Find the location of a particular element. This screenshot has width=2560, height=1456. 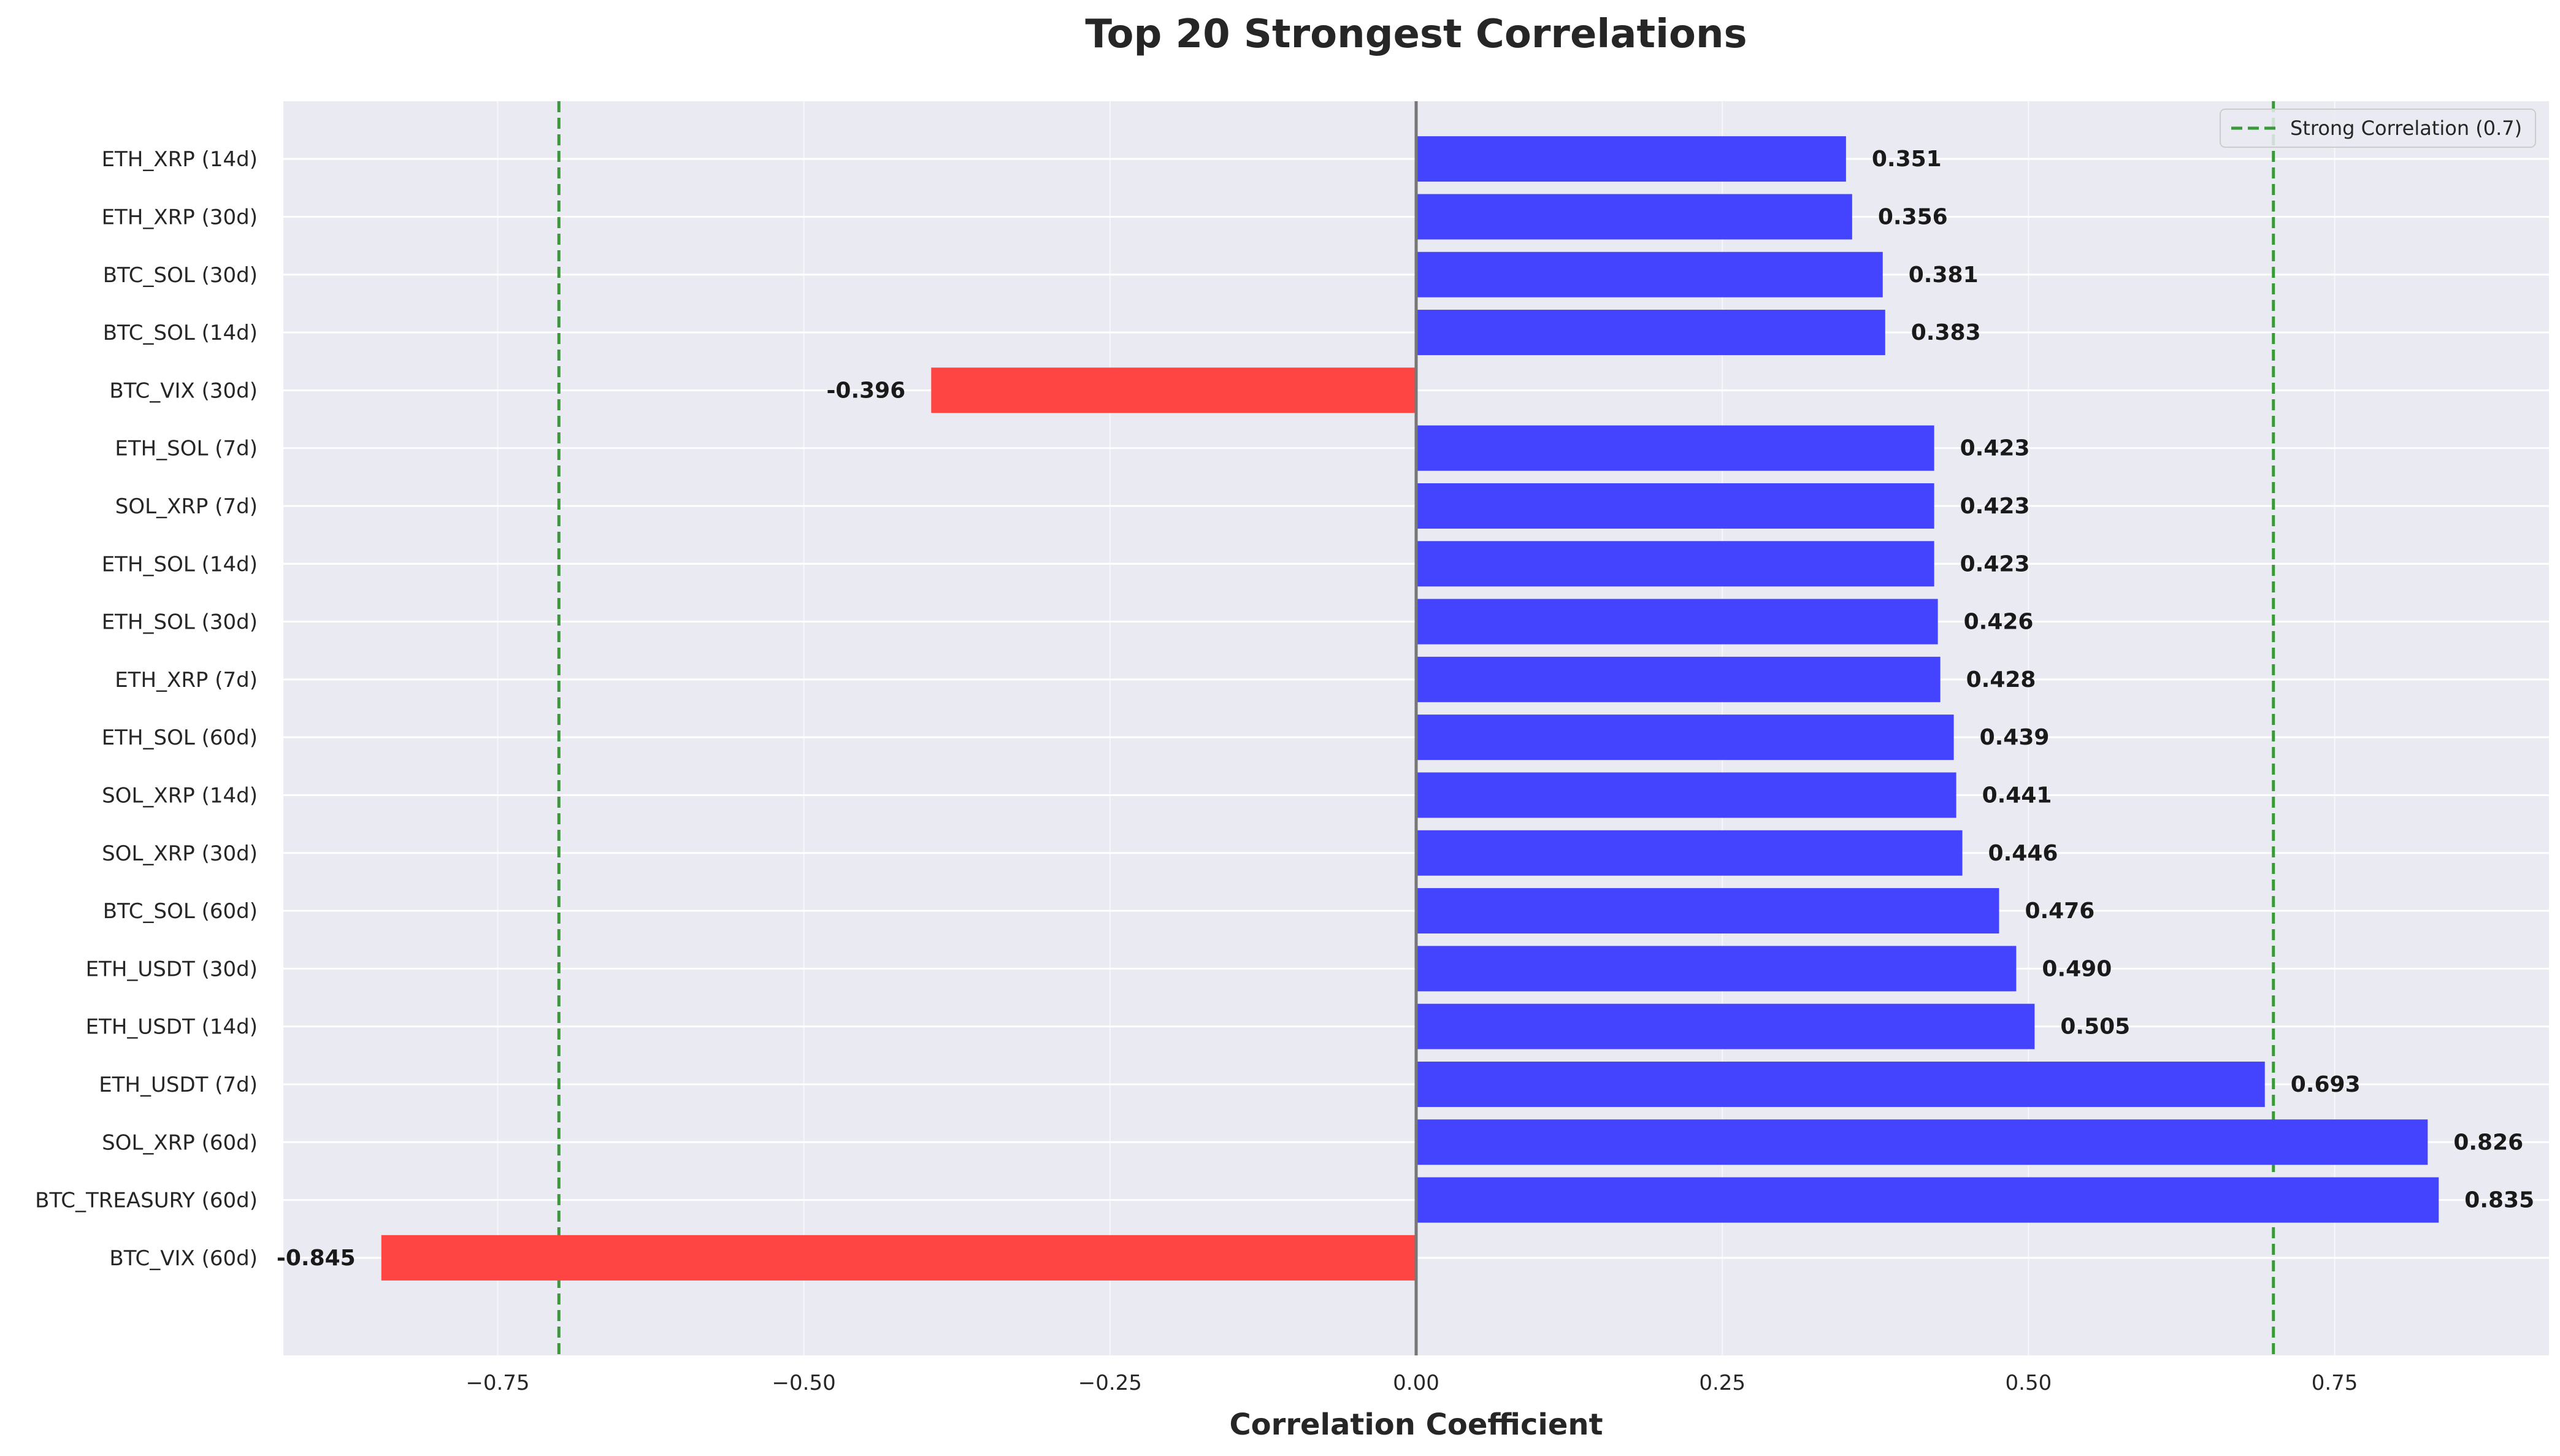

y-tick-label: ETH_USDT (14d) is located at coordinates (172, 1027).